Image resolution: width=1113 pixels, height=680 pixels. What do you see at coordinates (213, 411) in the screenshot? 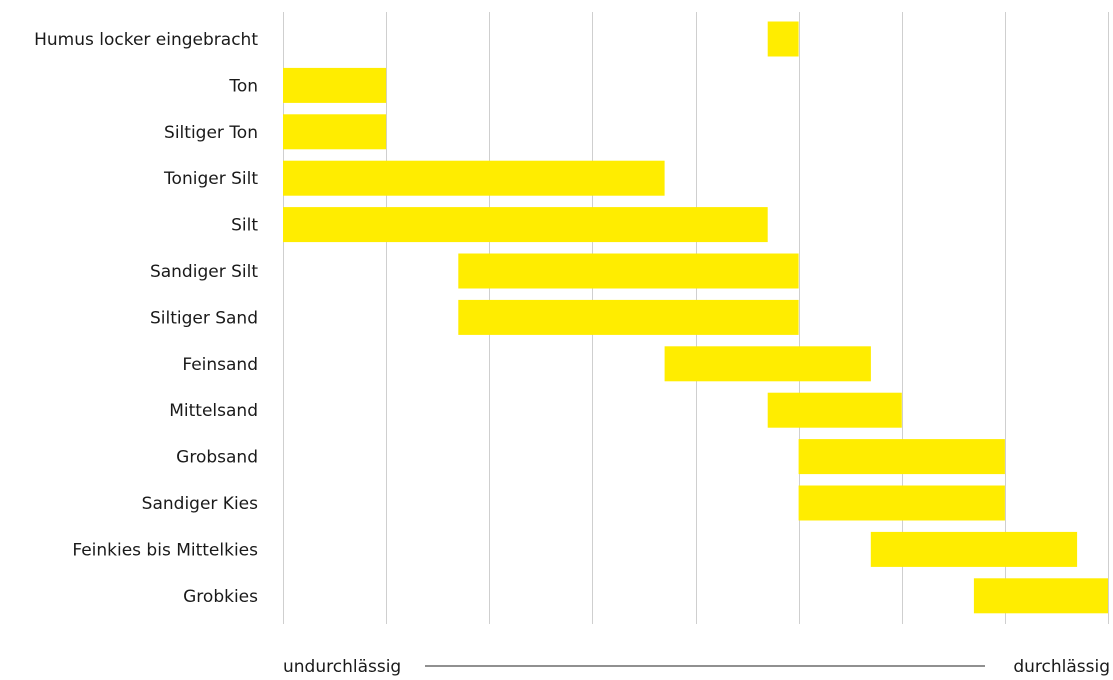
I see `category-label: Mittelsand` at bounding box center [213, 411].